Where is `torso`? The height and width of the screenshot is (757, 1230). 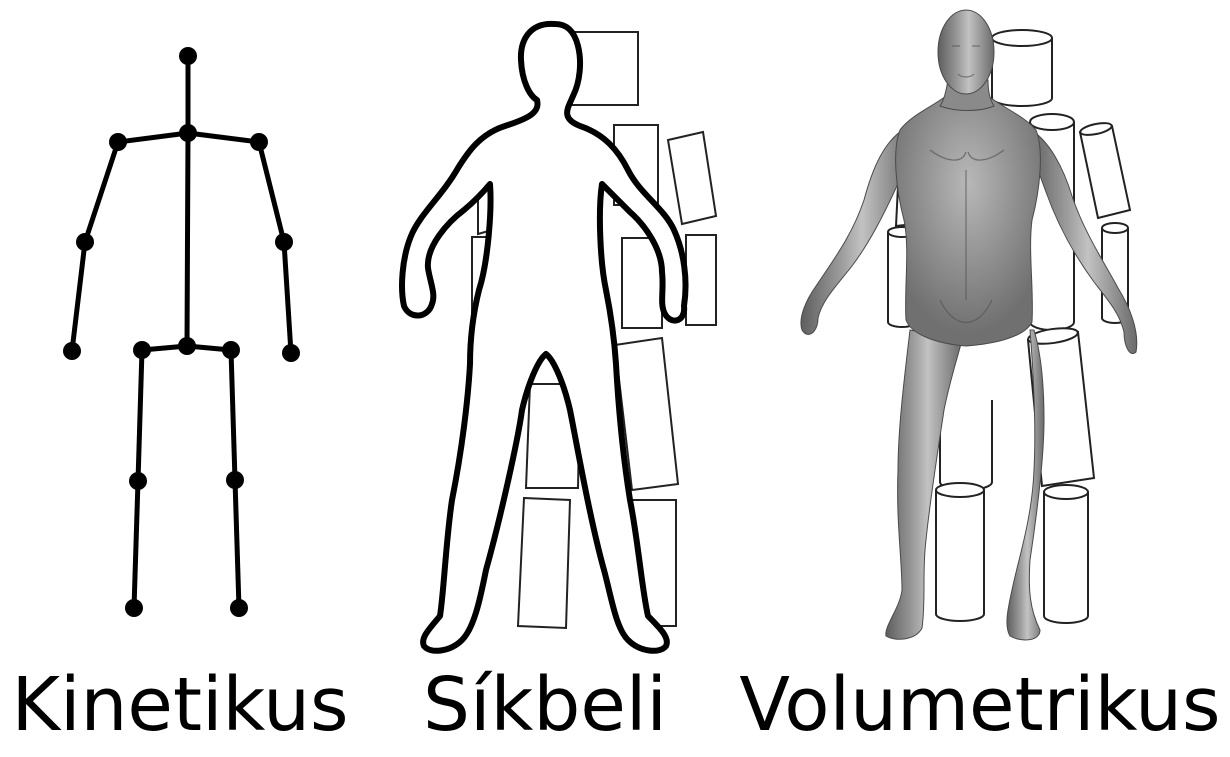
torso is located at coordinates (968, 221).